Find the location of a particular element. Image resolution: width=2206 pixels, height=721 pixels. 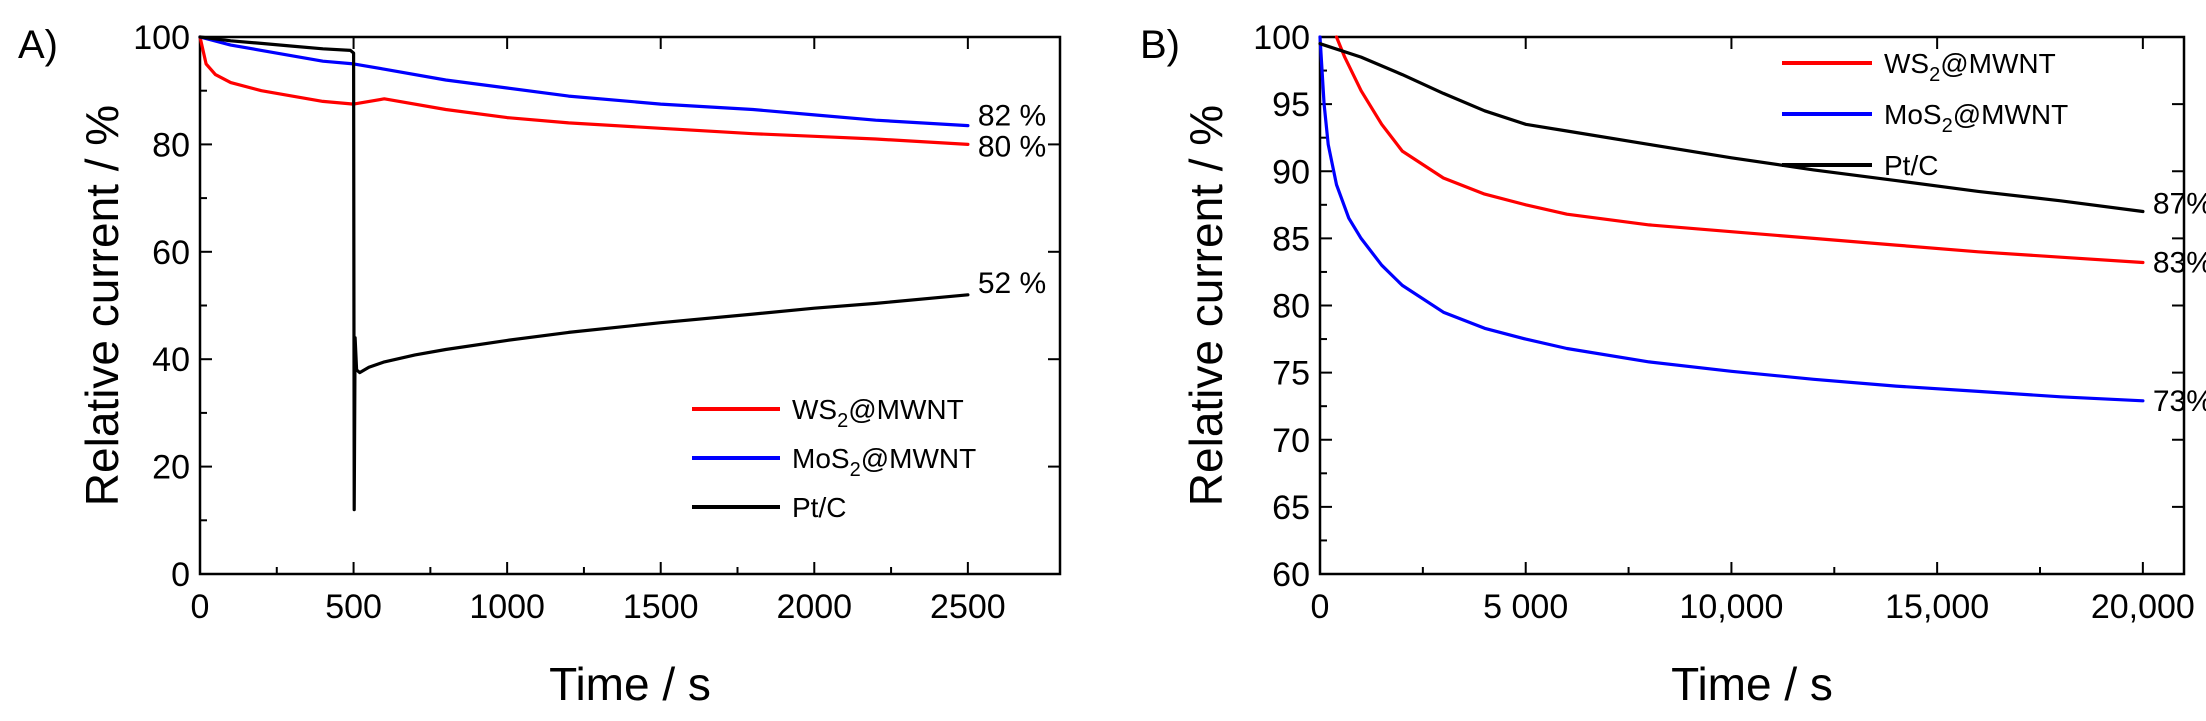

y-tick-label: 40 is located at coordinates (171, 360).